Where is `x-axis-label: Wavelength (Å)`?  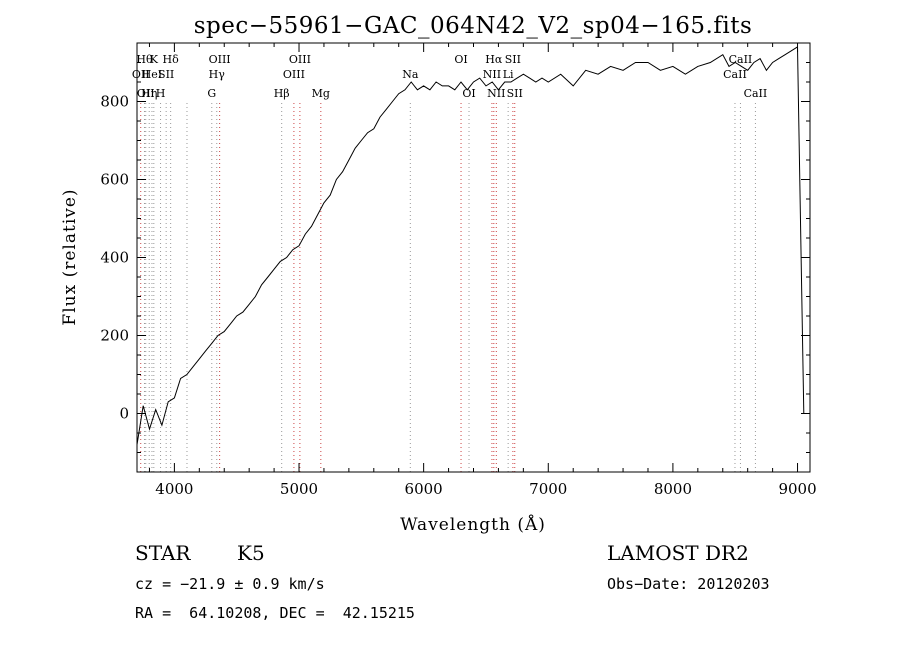
x-axis-label: Wavelength (Å) is located at coordinates (473, 524).